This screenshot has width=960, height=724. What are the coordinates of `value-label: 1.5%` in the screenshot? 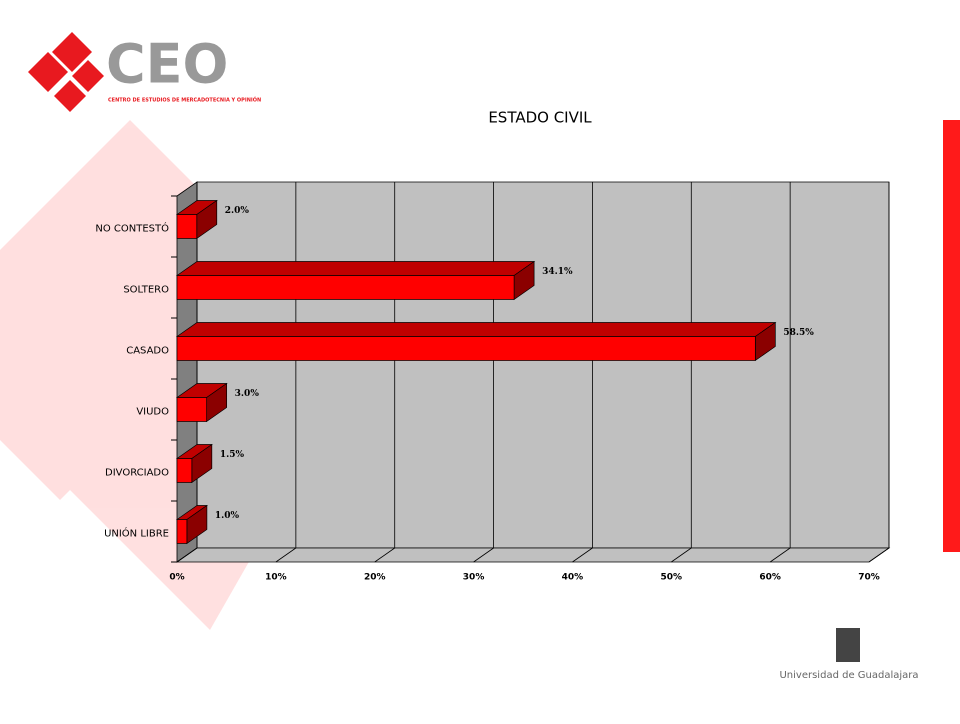 It's located at (232, 455).